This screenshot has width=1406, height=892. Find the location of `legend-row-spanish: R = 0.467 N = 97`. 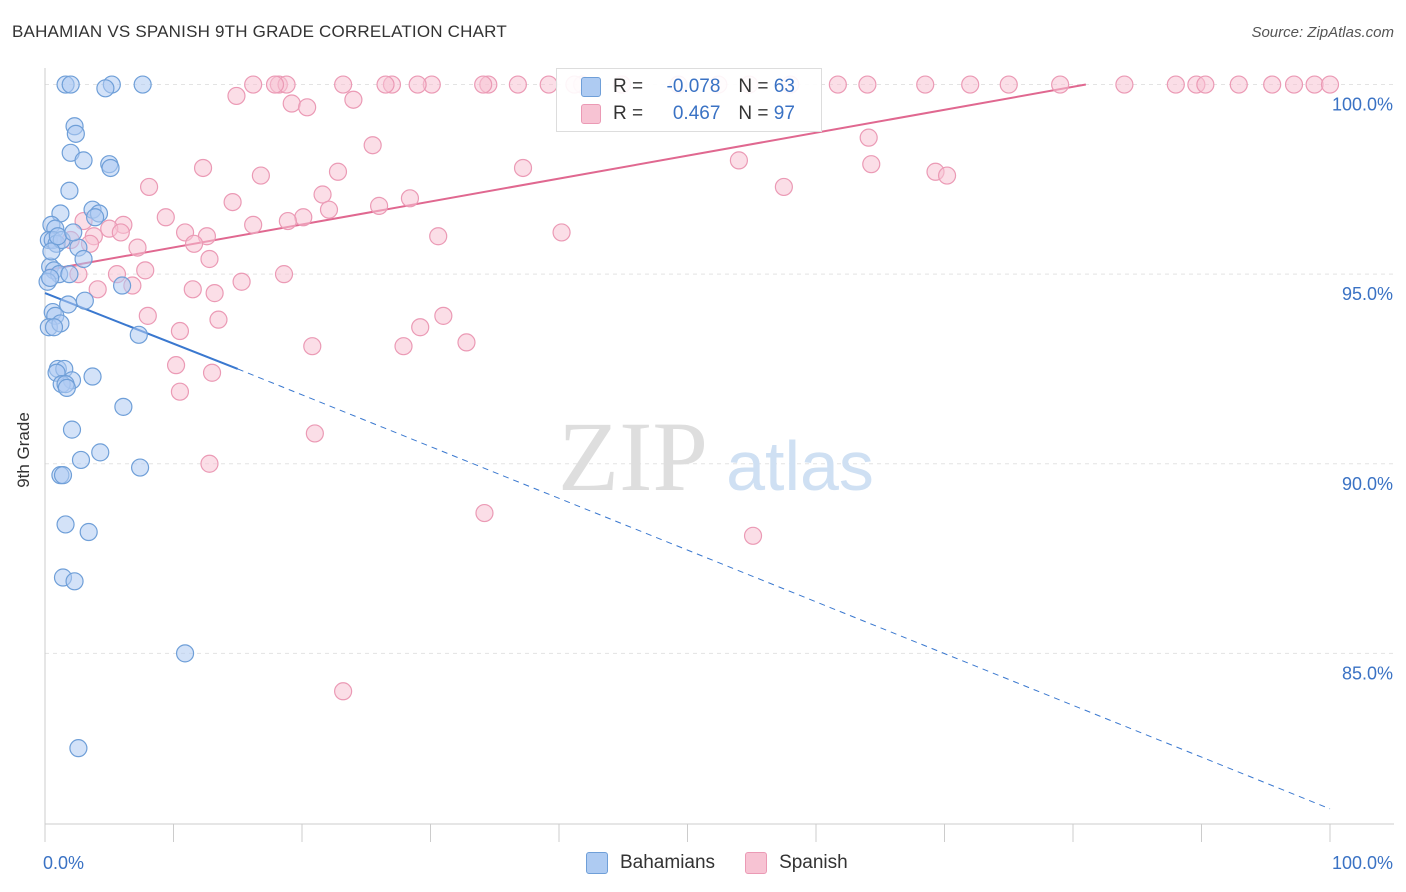

legend-row-spanish: R = 0.467 N = 97 is located at coordinates (688, 114).